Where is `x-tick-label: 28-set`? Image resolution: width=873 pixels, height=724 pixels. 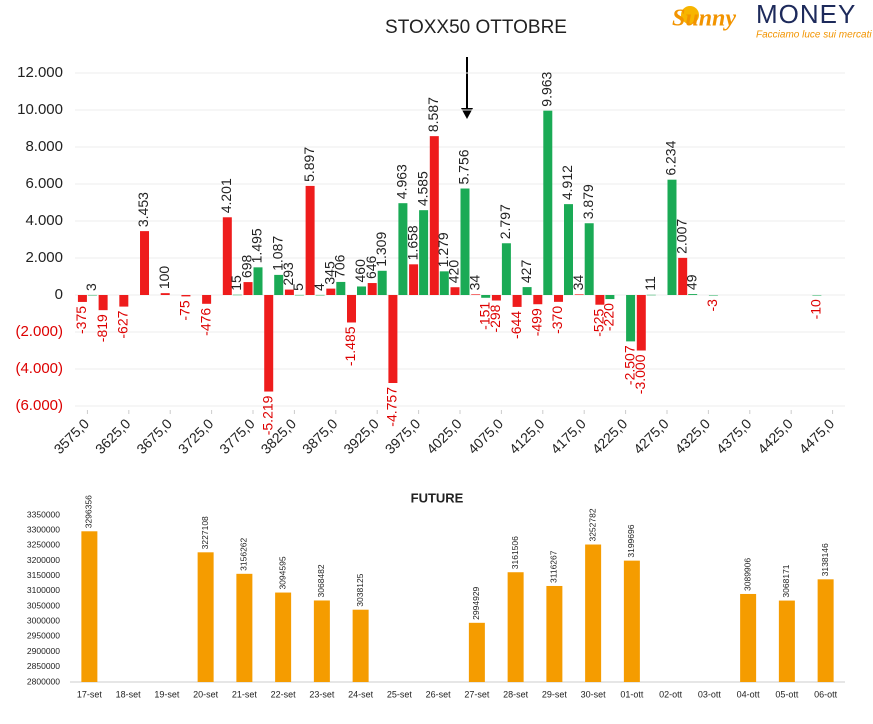
x-tick-label: 28-set is located at coordinates (516, 694).